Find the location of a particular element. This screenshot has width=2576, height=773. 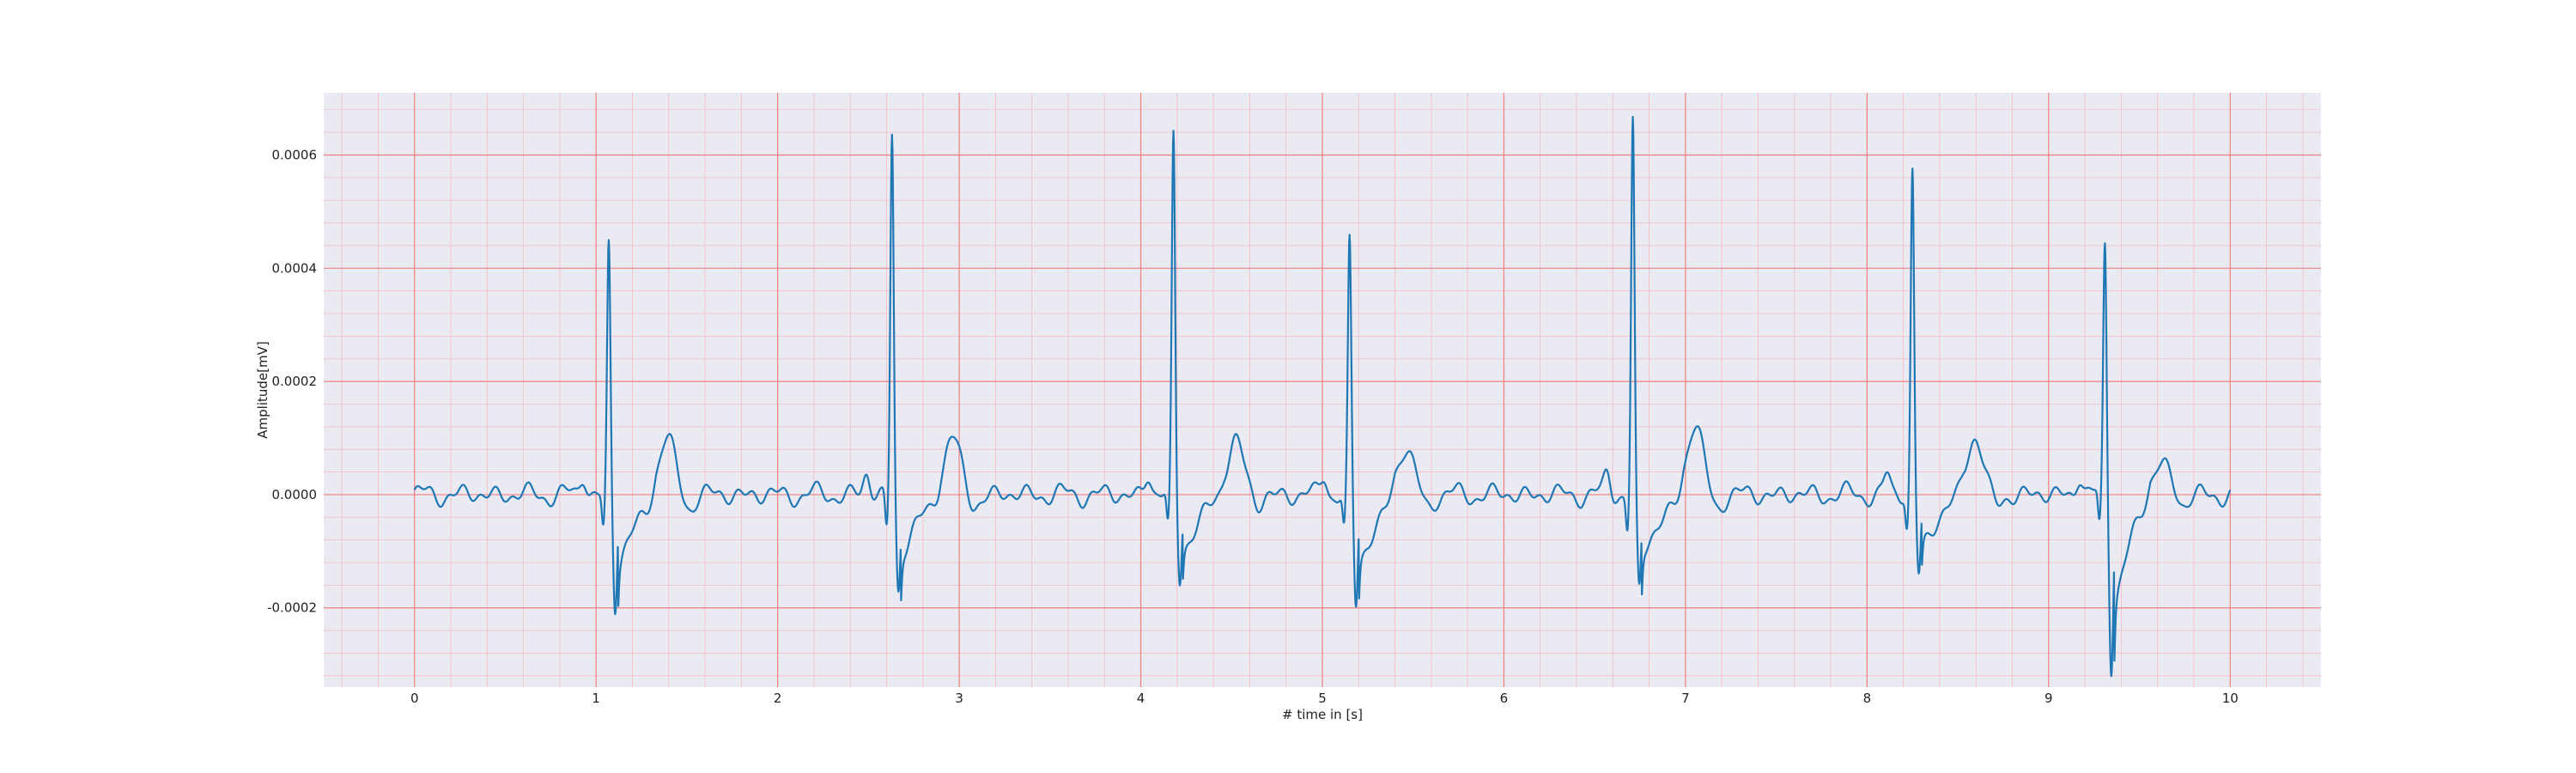

y-tick-label: 0.0000 is located at coordinates (295, 494).